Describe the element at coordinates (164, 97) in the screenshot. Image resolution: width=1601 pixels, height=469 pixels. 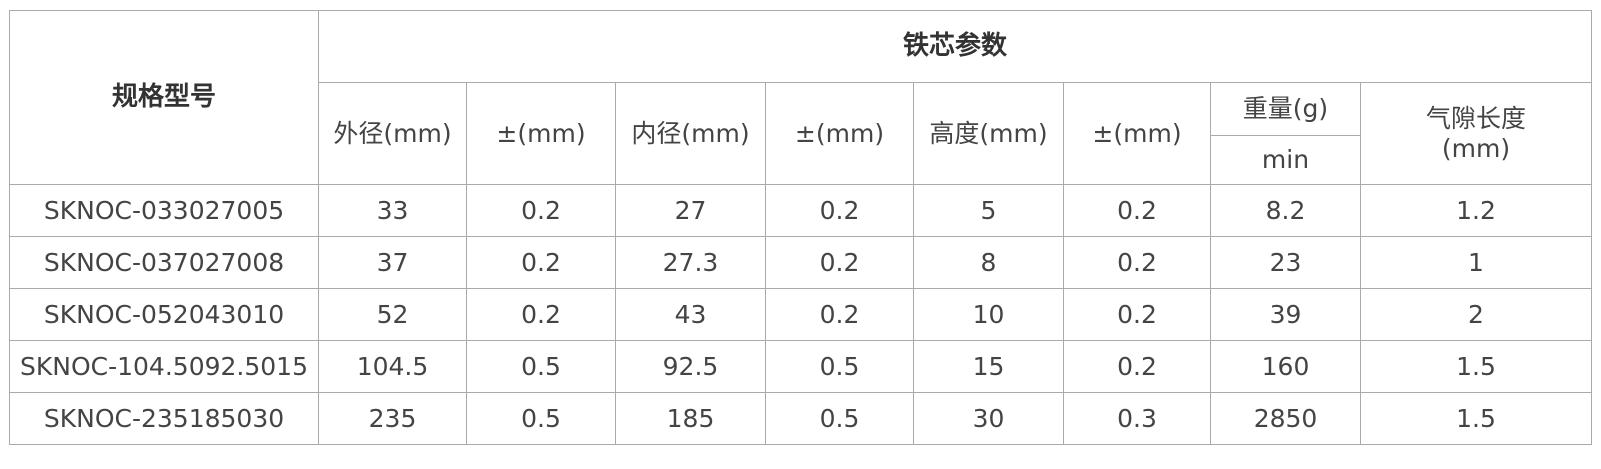
I see `header-model: 规格型号` at that location.